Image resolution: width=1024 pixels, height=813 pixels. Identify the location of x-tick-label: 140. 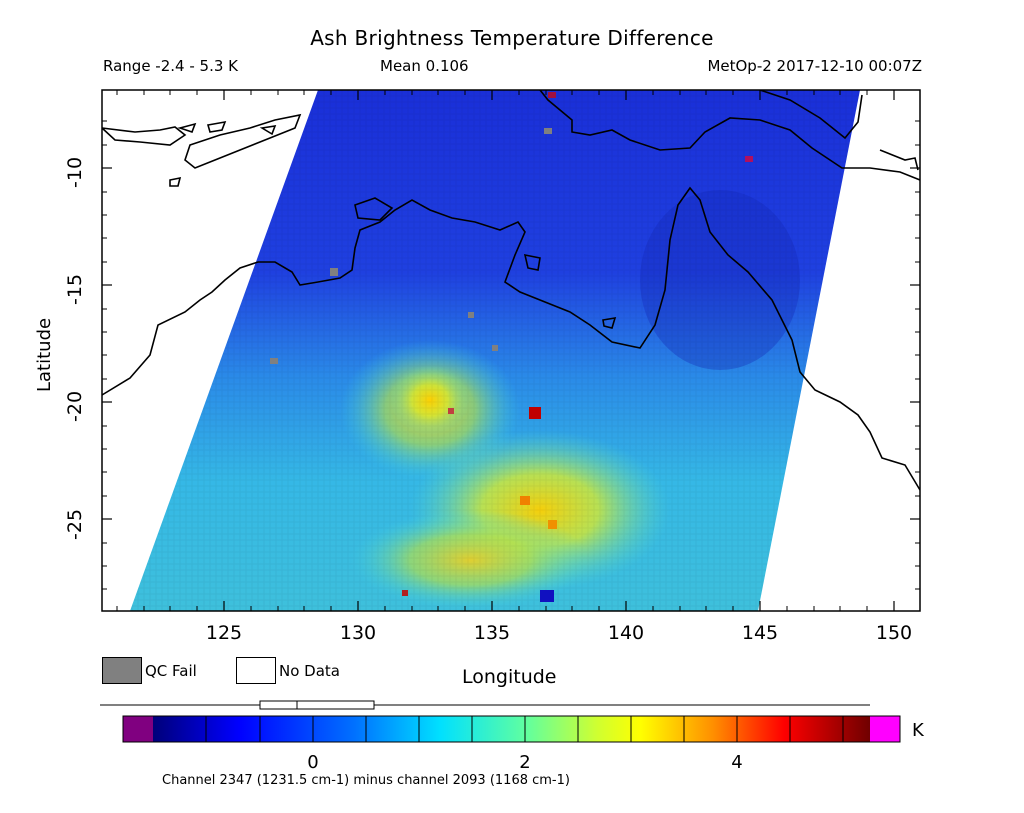
(626, 633).